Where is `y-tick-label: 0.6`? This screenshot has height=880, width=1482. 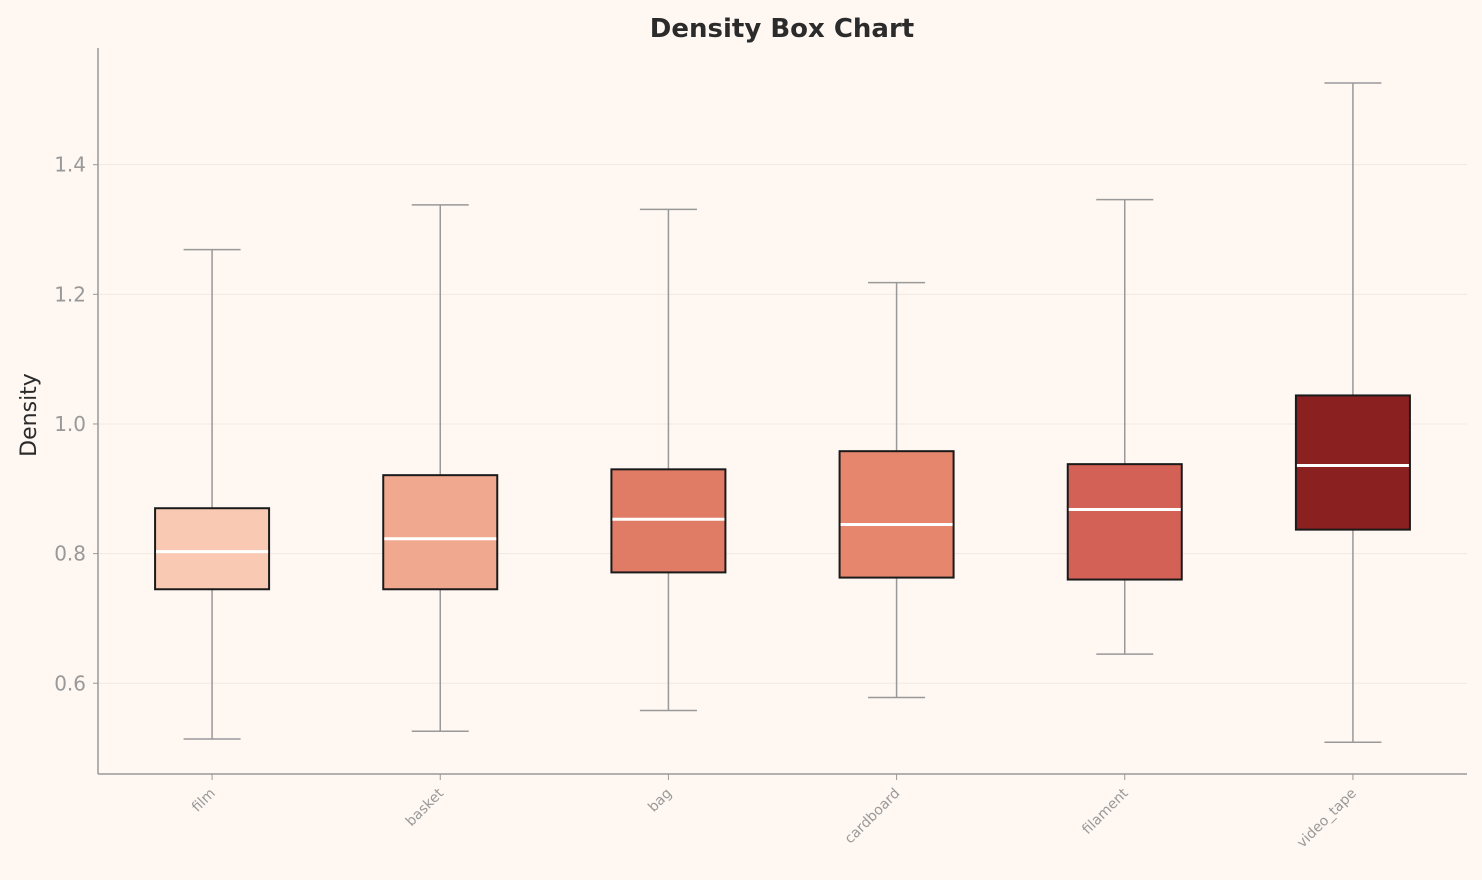 y-tick-label: 0.6 is located at coordinates (70, 683).